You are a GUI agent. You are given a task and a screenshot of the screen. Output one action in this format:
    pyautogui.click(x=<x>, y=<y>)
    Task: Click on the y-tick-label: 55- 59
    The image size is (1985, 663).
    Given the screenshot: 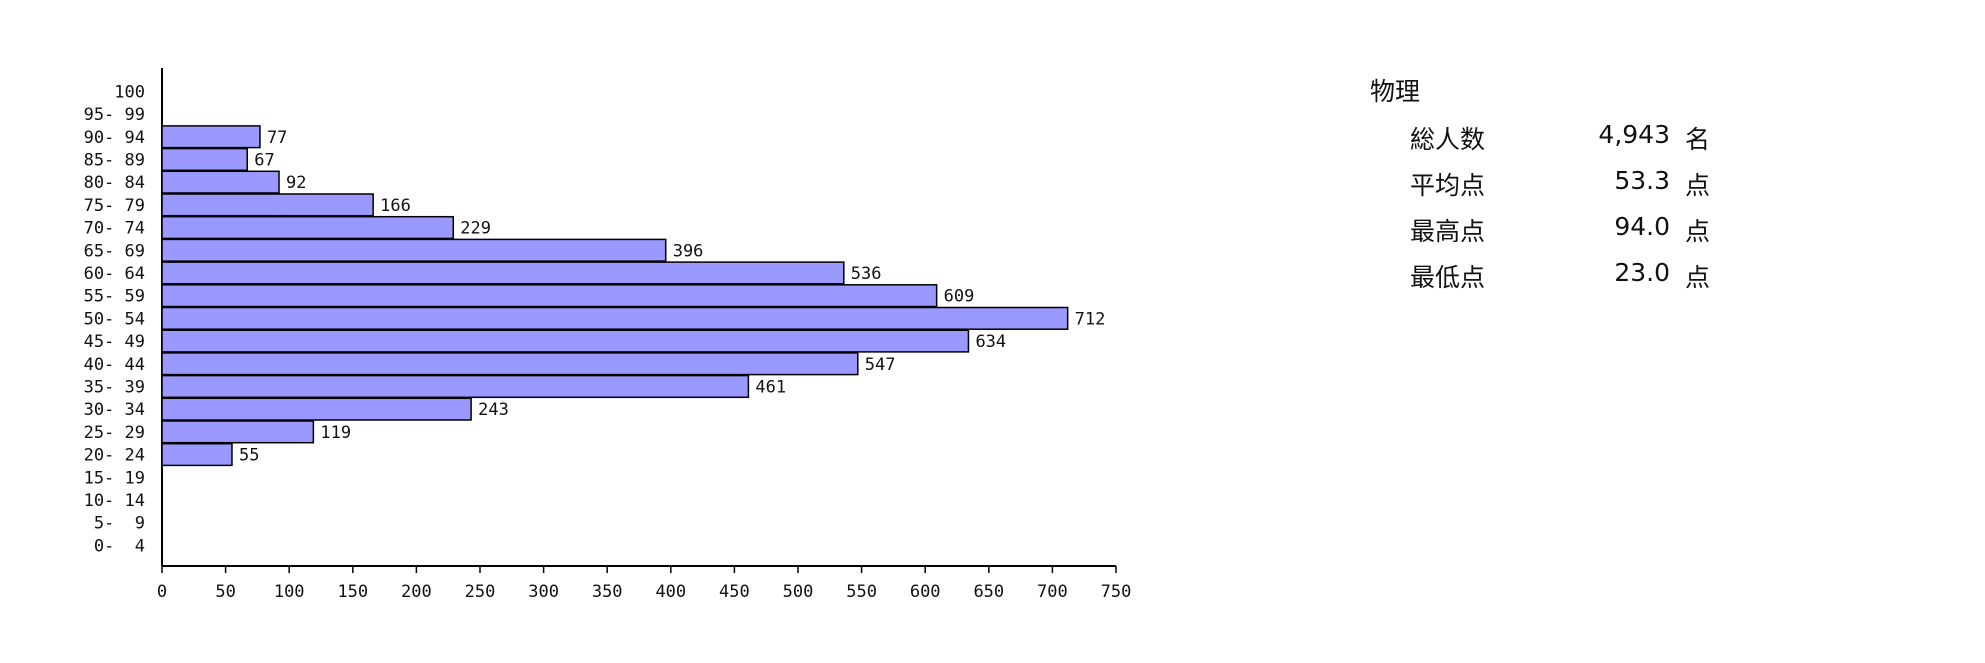 What is the action you would take?
    pyautogui.click(x=114, y=297)
    